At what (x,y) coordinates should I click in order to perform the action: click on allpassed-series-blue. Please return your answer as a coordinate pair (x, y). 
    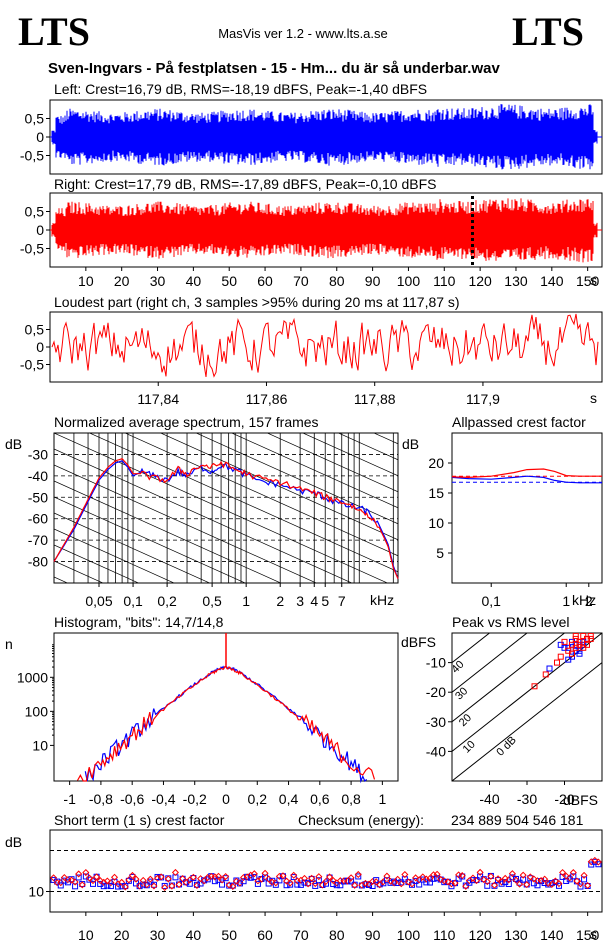
    Looking at the image, I should click on (526, 479).